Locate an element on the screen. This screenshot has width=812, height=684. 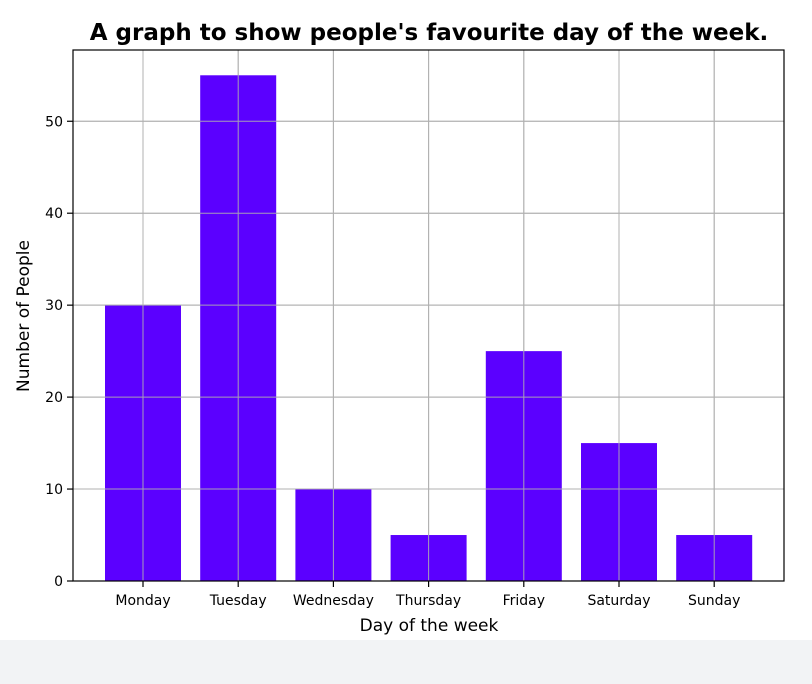
bottom-band is located at coordinates (406, 662).